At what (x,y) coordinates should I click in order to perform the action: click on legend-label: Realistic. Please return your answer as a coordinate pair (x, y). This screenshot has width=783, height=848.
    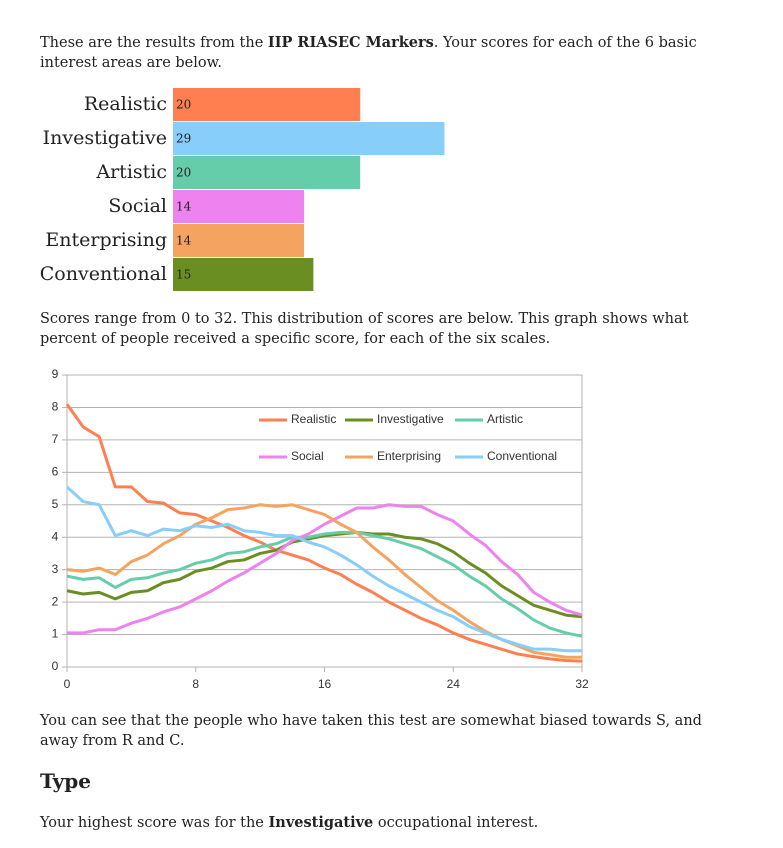
    Looking at the image, I should click on (313, 419).